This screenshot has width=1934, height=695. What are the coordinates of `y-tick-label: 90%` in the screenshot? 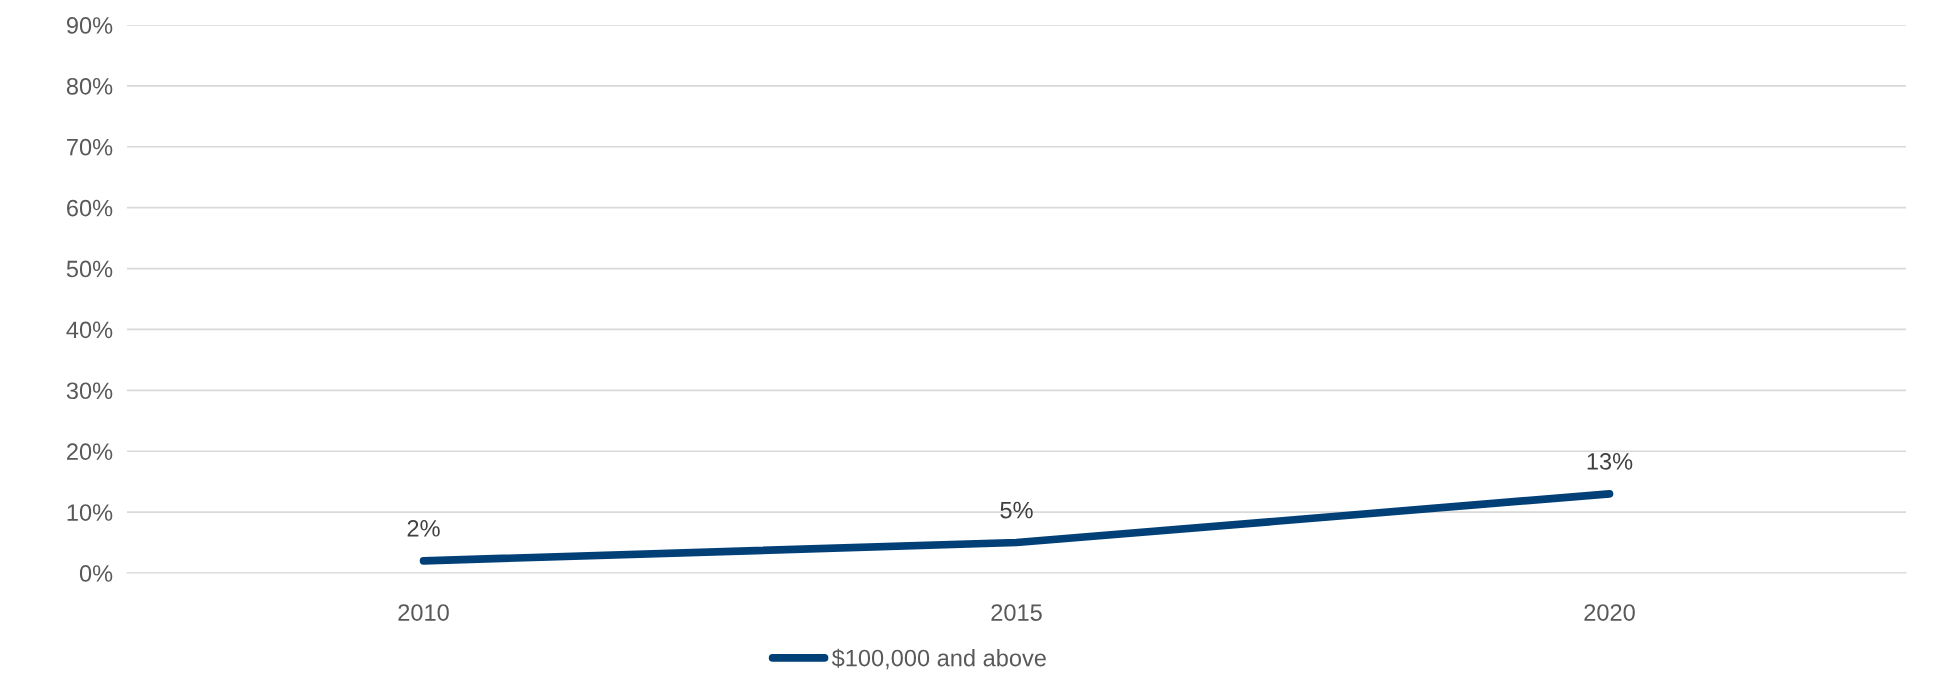 It's located at (89, 25).